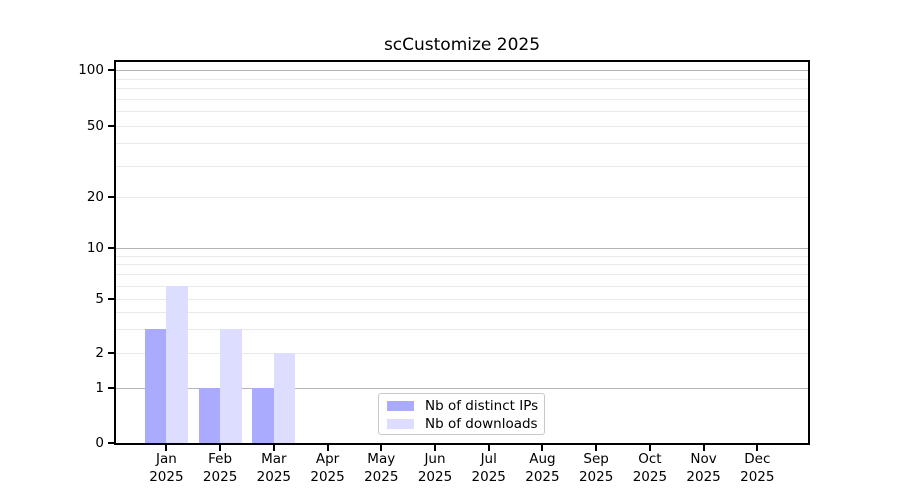  I want to click on x-label-month: Oct, so click(650, 459).